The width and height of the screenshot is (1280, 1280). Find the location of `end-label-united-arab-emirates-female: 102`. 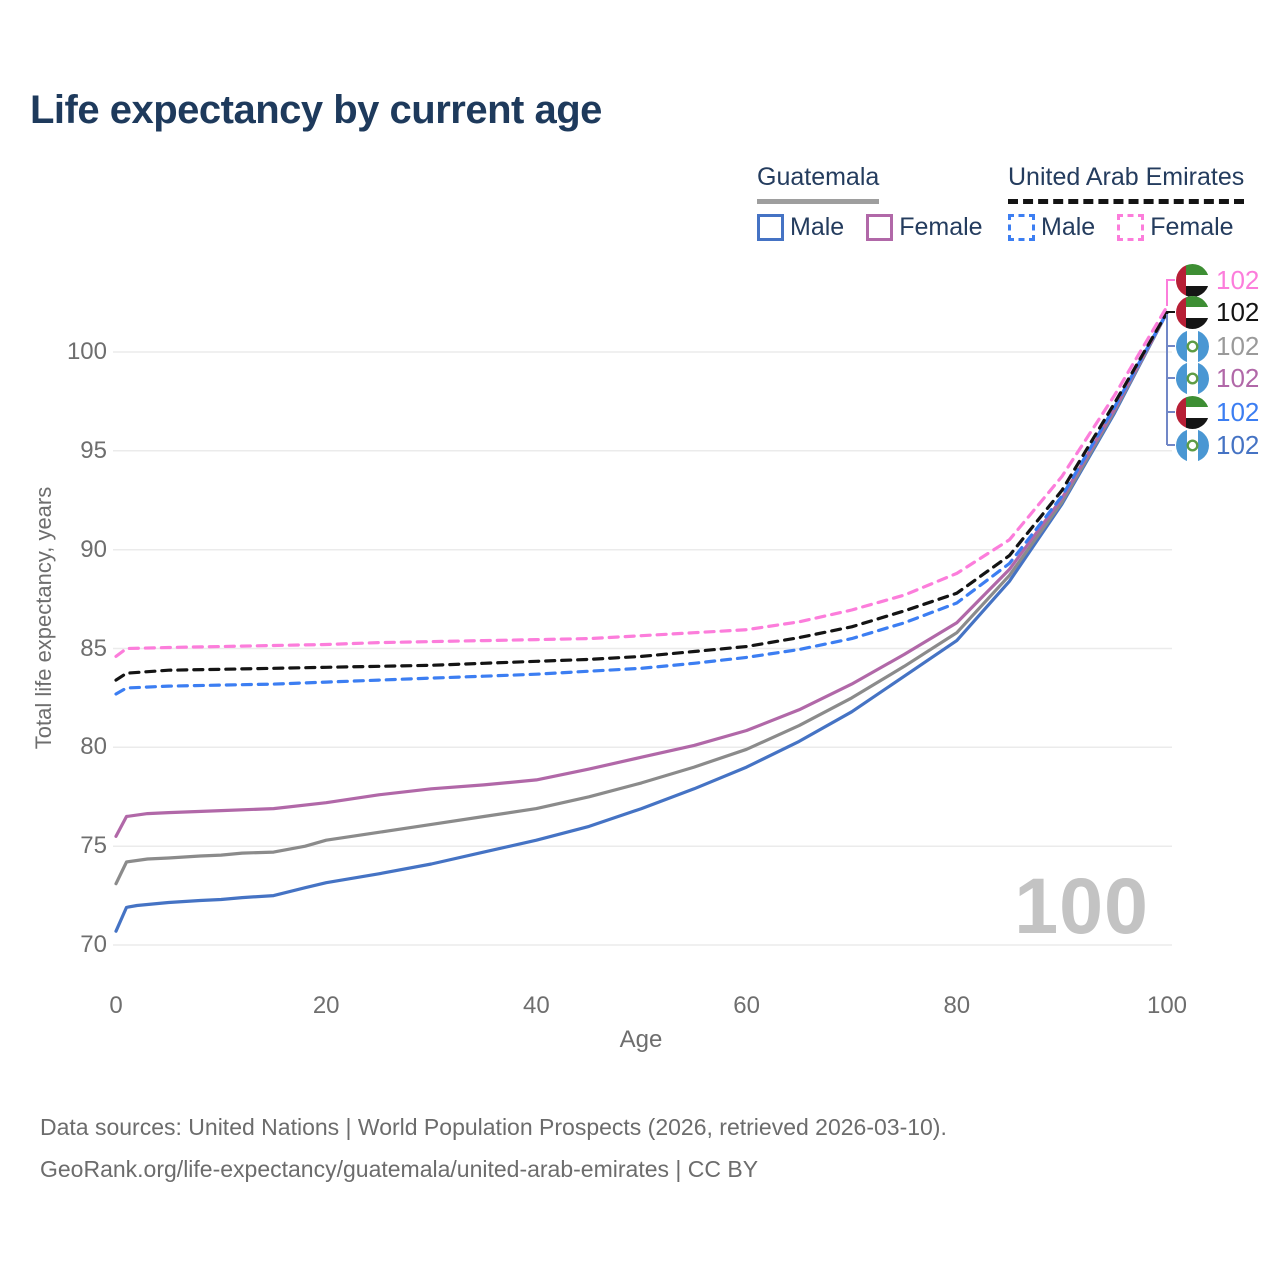

end-label-united-arab-emirates-female: 102 is located at coordinates (1217, 280).